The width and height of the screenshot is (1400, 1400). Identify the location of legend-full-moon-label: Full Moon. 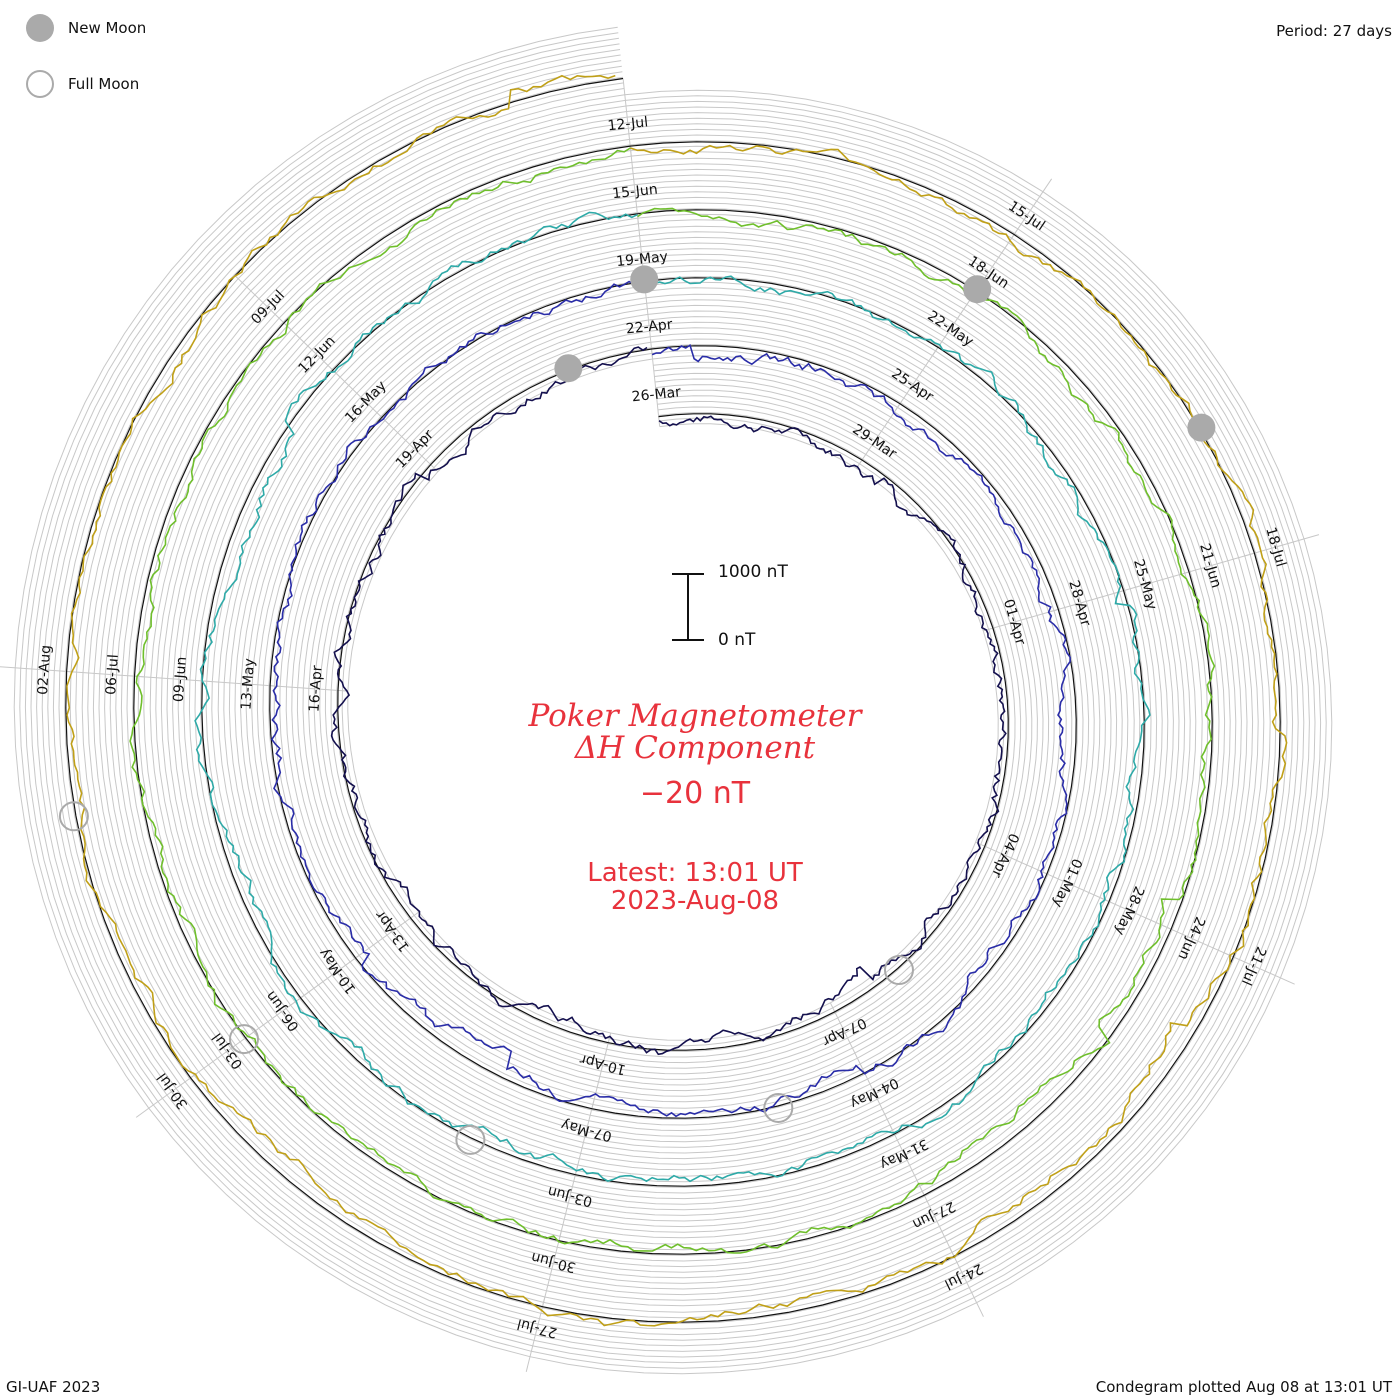
(104, 84).